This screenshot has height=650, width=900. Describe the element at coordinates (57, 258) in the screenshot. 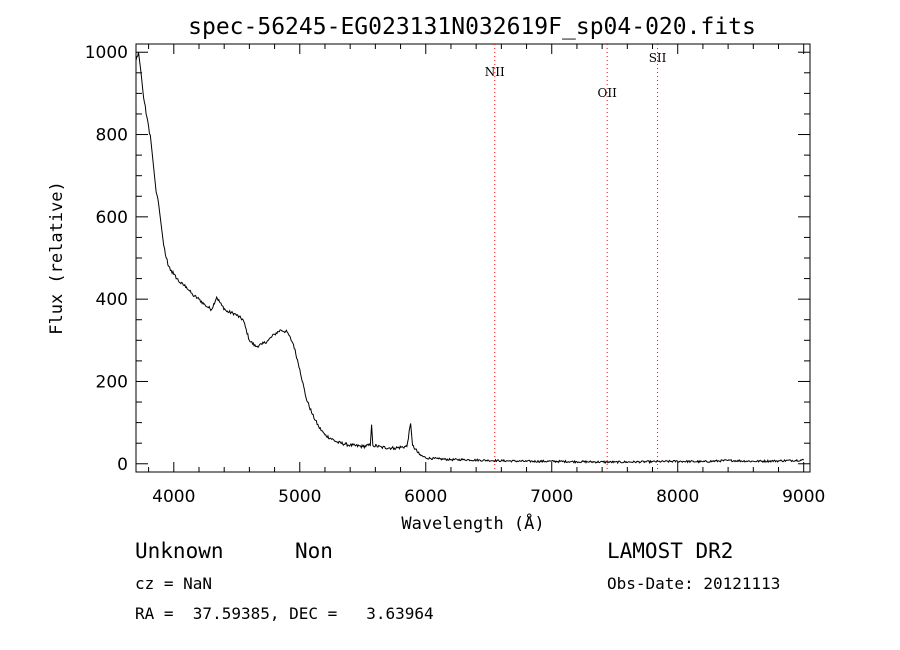

I see `y-axis-label: Flux (relative)` at that location.